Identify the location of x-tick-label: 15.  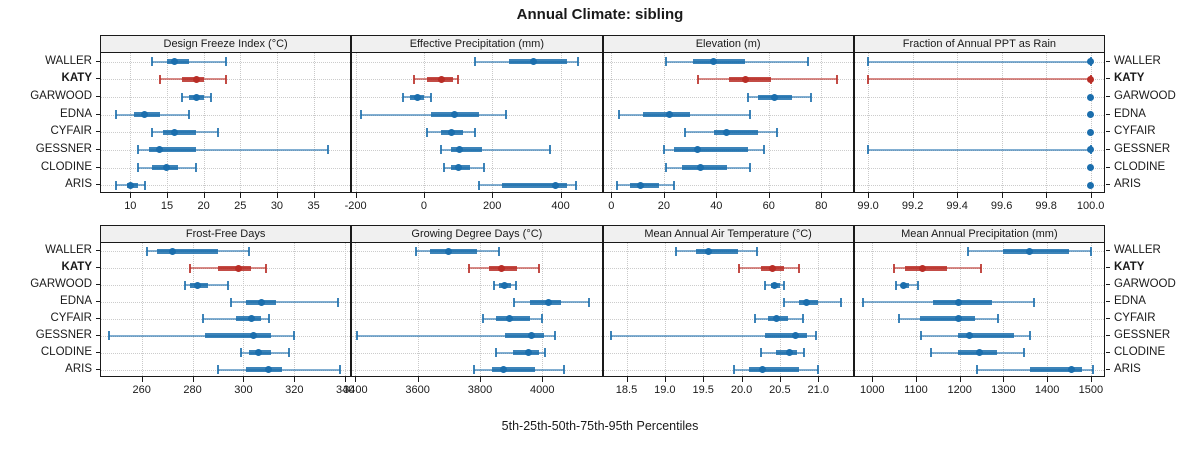
(167, 206).